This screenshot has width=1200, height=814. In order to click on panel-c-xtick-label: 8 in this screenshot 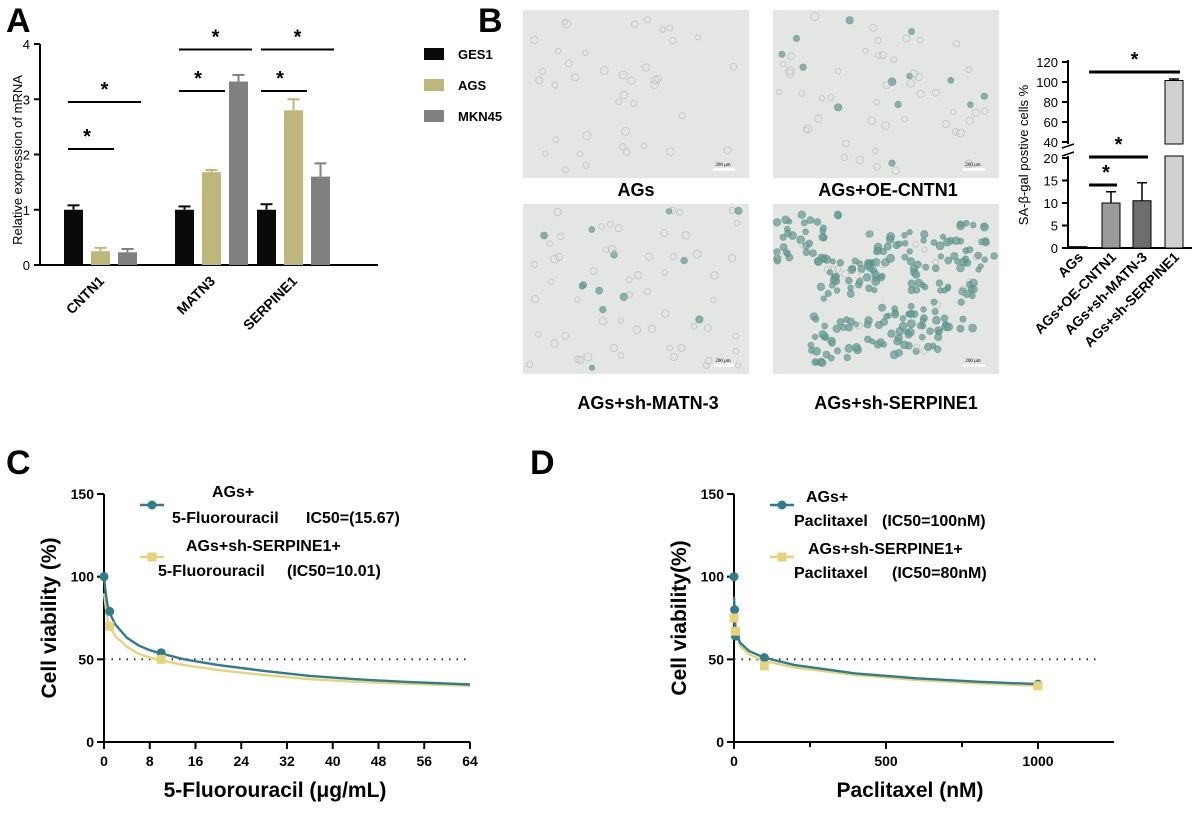, I will do `click(150, 761)`.